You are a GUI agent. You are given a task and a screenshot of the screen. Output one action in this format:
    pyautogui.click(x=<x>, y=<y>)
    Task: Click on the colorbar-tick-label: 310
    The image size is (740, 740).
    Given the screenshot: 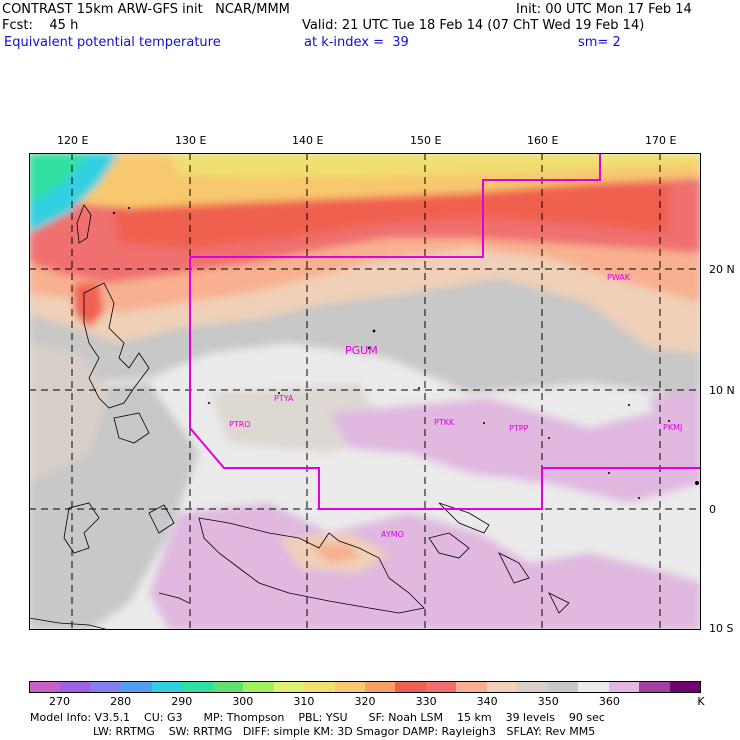 What is the action you would take?
    pyautogui.click(x=304, y=701)
    